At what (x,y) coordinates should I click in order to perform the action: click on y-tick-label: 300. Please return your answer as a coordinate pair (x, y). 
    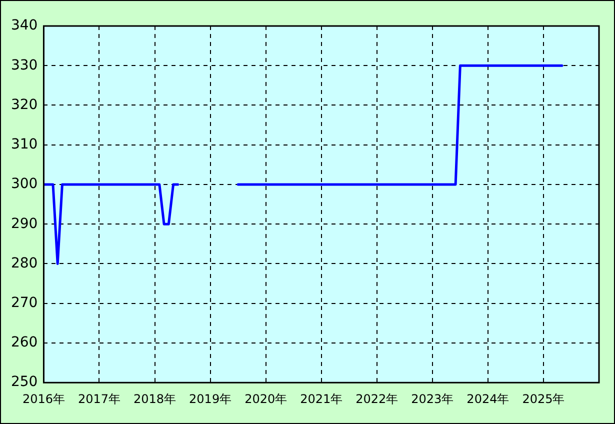
    Looking at the image, I should click on (24, 184).